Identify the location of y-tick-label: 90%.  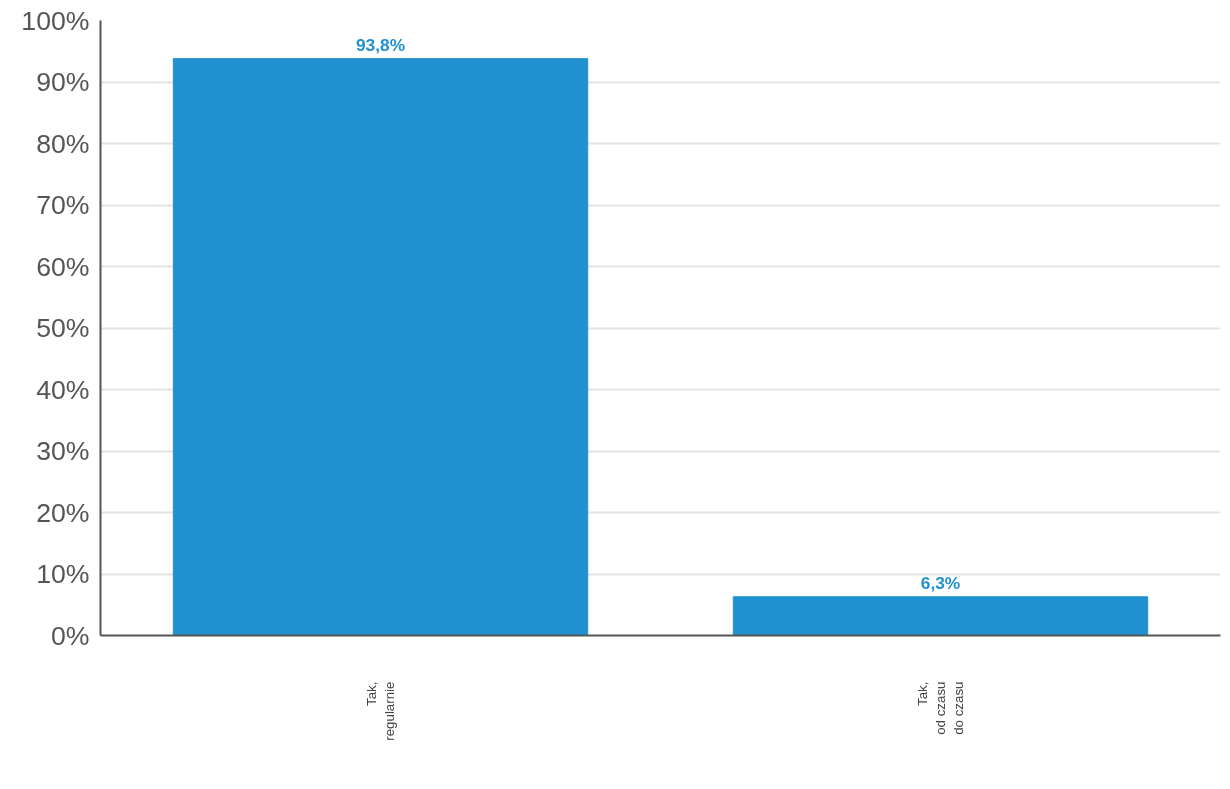
(63, 82).